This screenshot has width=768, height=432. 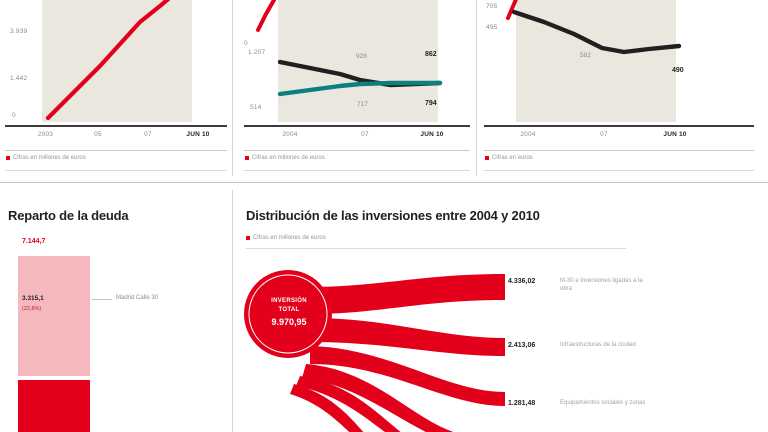 What do you see at coordinates (361, 56) in the screenshot?
I see `chart2-mid-label-negra: 928` at bounding box center [361, 56].